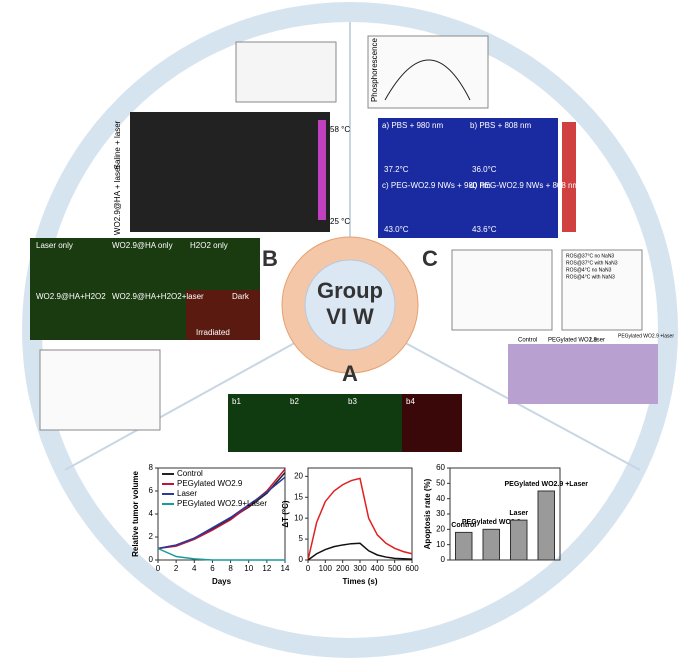  What do you see at coordinates (176, 568) in the screenshot?
I see `x-tick-label: 2` at bounding box center [176, 568].